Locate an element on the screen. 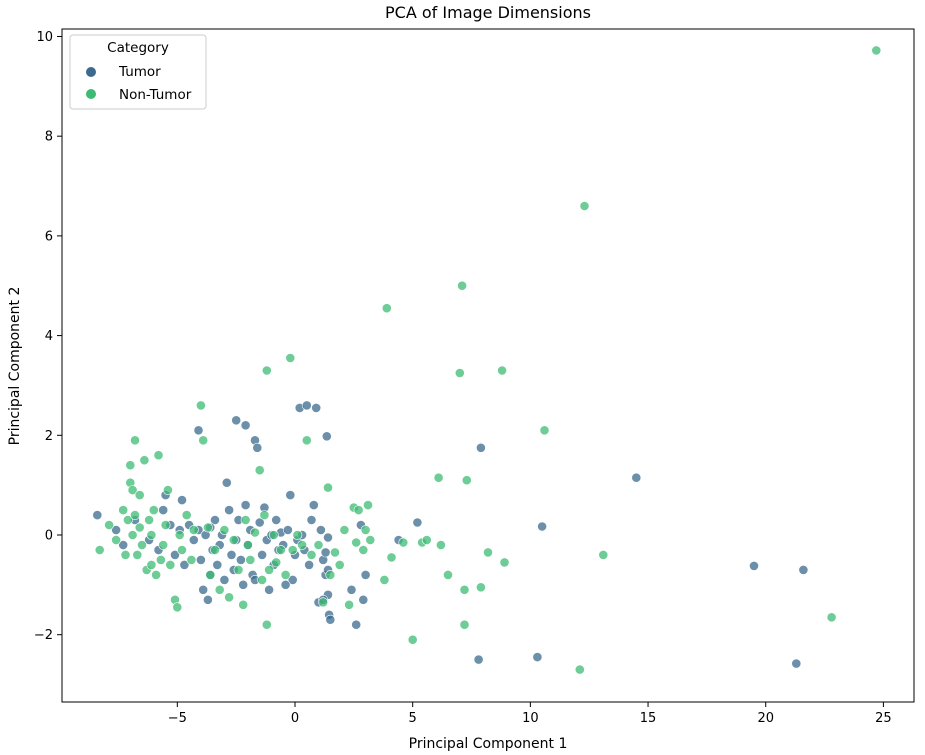  x-tick-label: 5 is located at coordinates (413, 718).